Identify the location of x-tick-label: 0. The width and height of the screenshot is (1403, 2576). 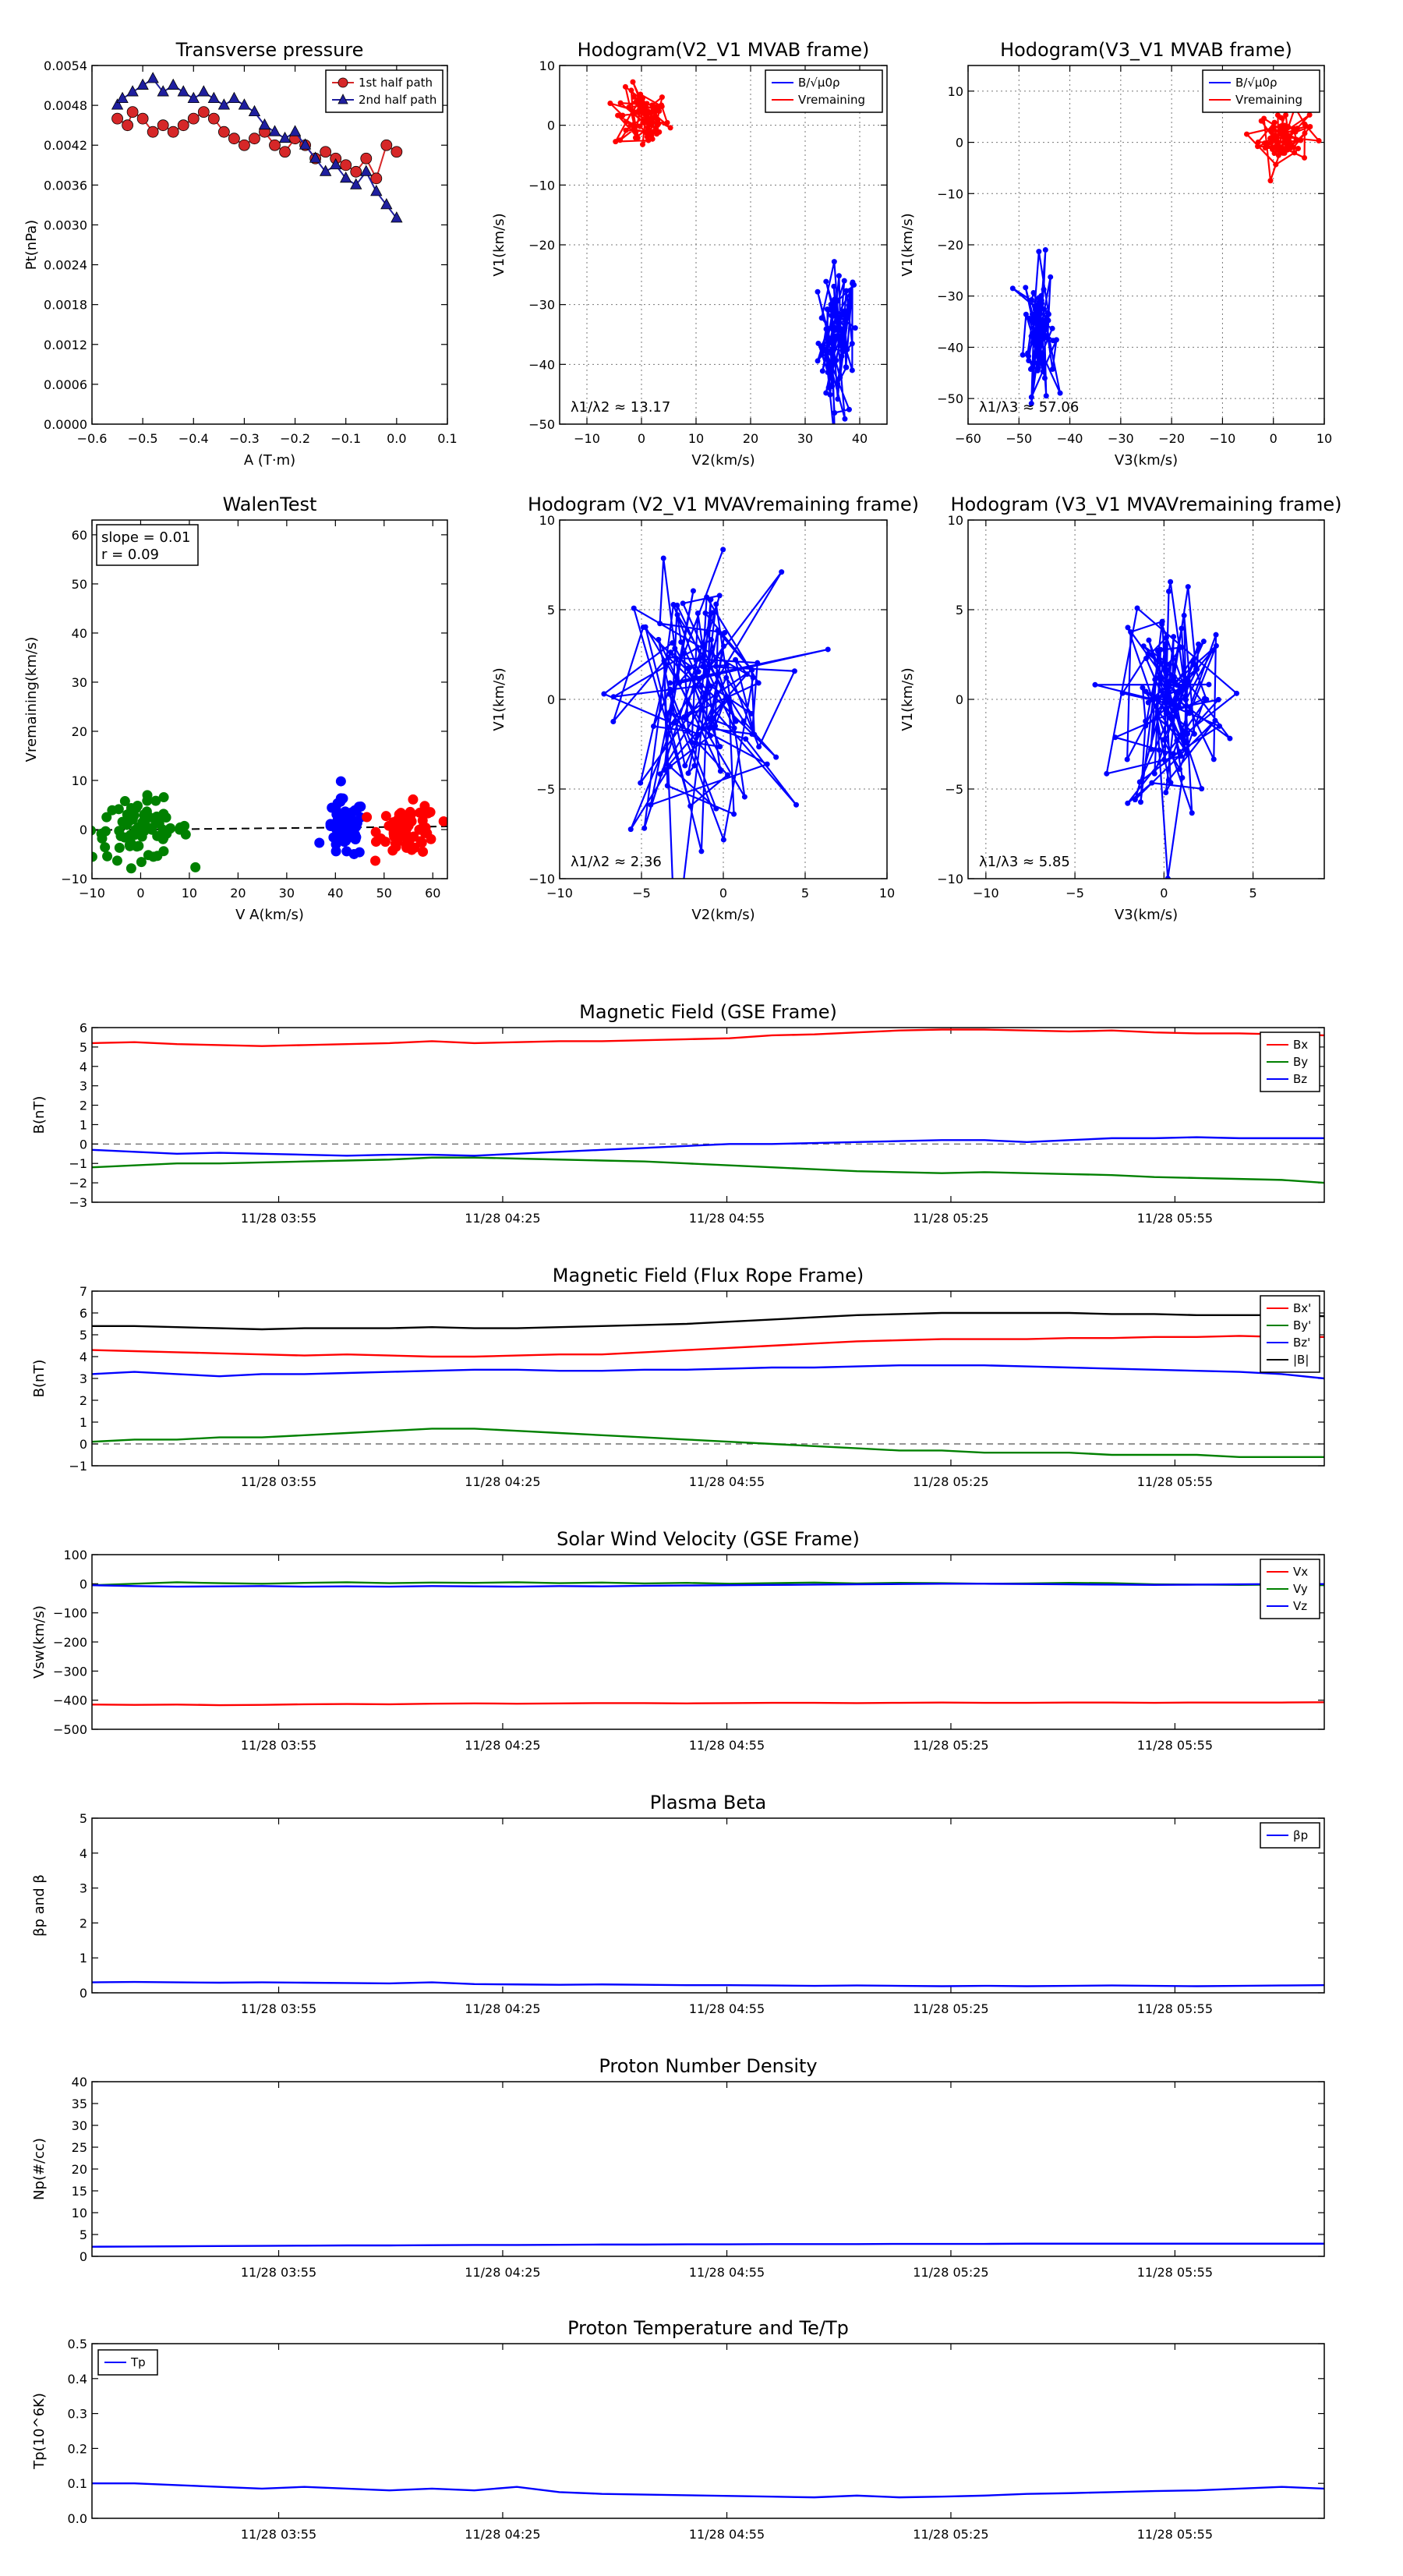
(1274, 438).